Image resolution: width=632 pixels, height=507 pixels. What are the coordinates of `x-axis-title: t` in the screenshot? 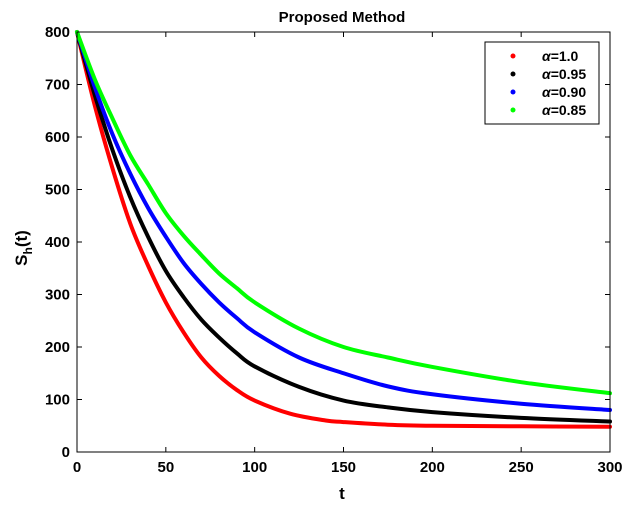 It's located at (342, 493).